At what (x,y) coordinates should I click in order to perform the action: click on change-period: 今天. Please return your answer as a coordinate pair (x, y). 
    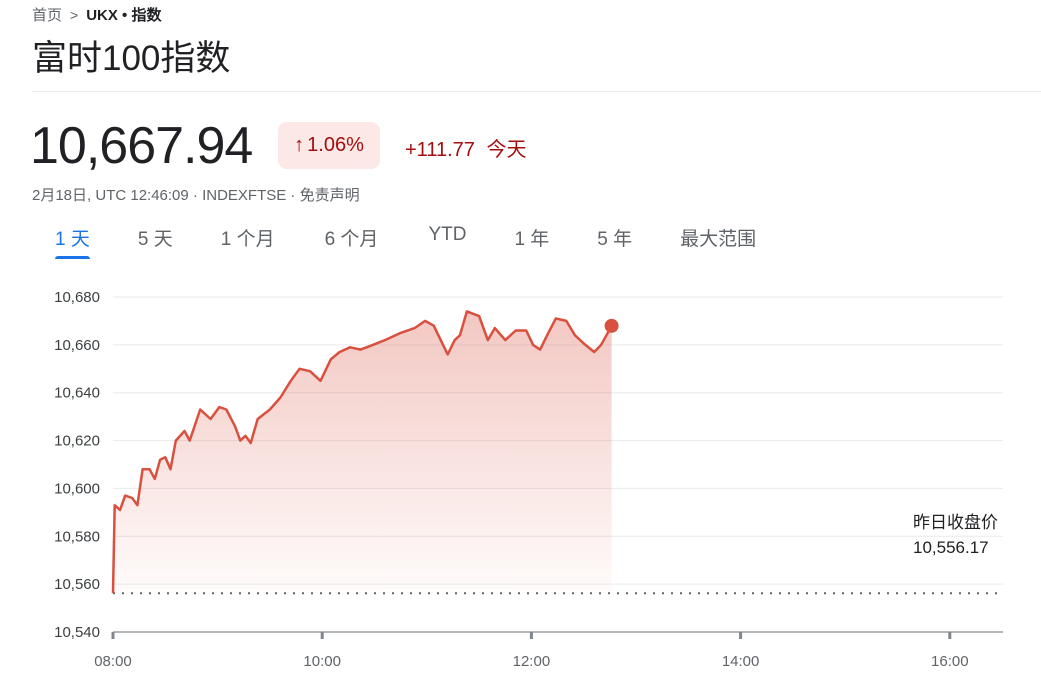
    Looking at the image, I should click on (506, 150).